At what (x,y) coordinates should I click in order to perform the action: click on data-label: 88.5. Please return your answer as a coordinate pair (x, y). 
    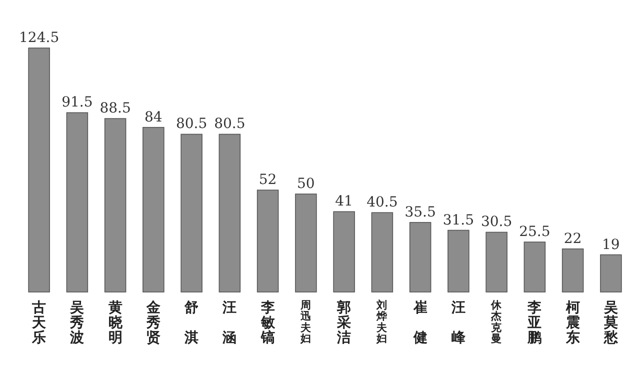
    Looking at the image, I should click on (115, 108).